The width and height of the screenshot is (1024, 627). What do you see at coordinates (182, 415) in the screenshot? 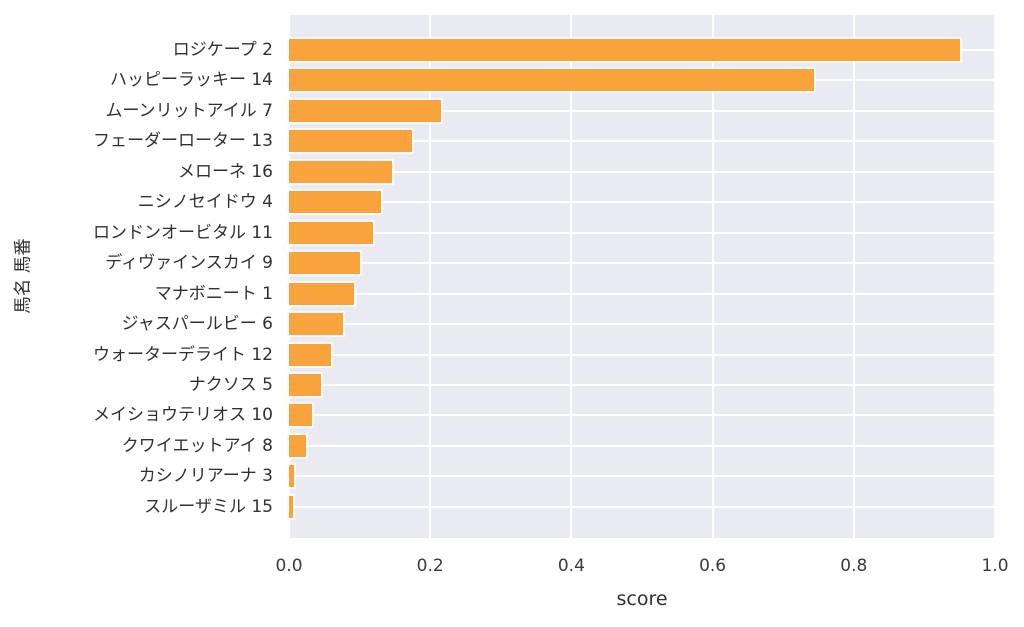
I see `category-label: メイショウテリオス 10` at bounding box center [182, 415].